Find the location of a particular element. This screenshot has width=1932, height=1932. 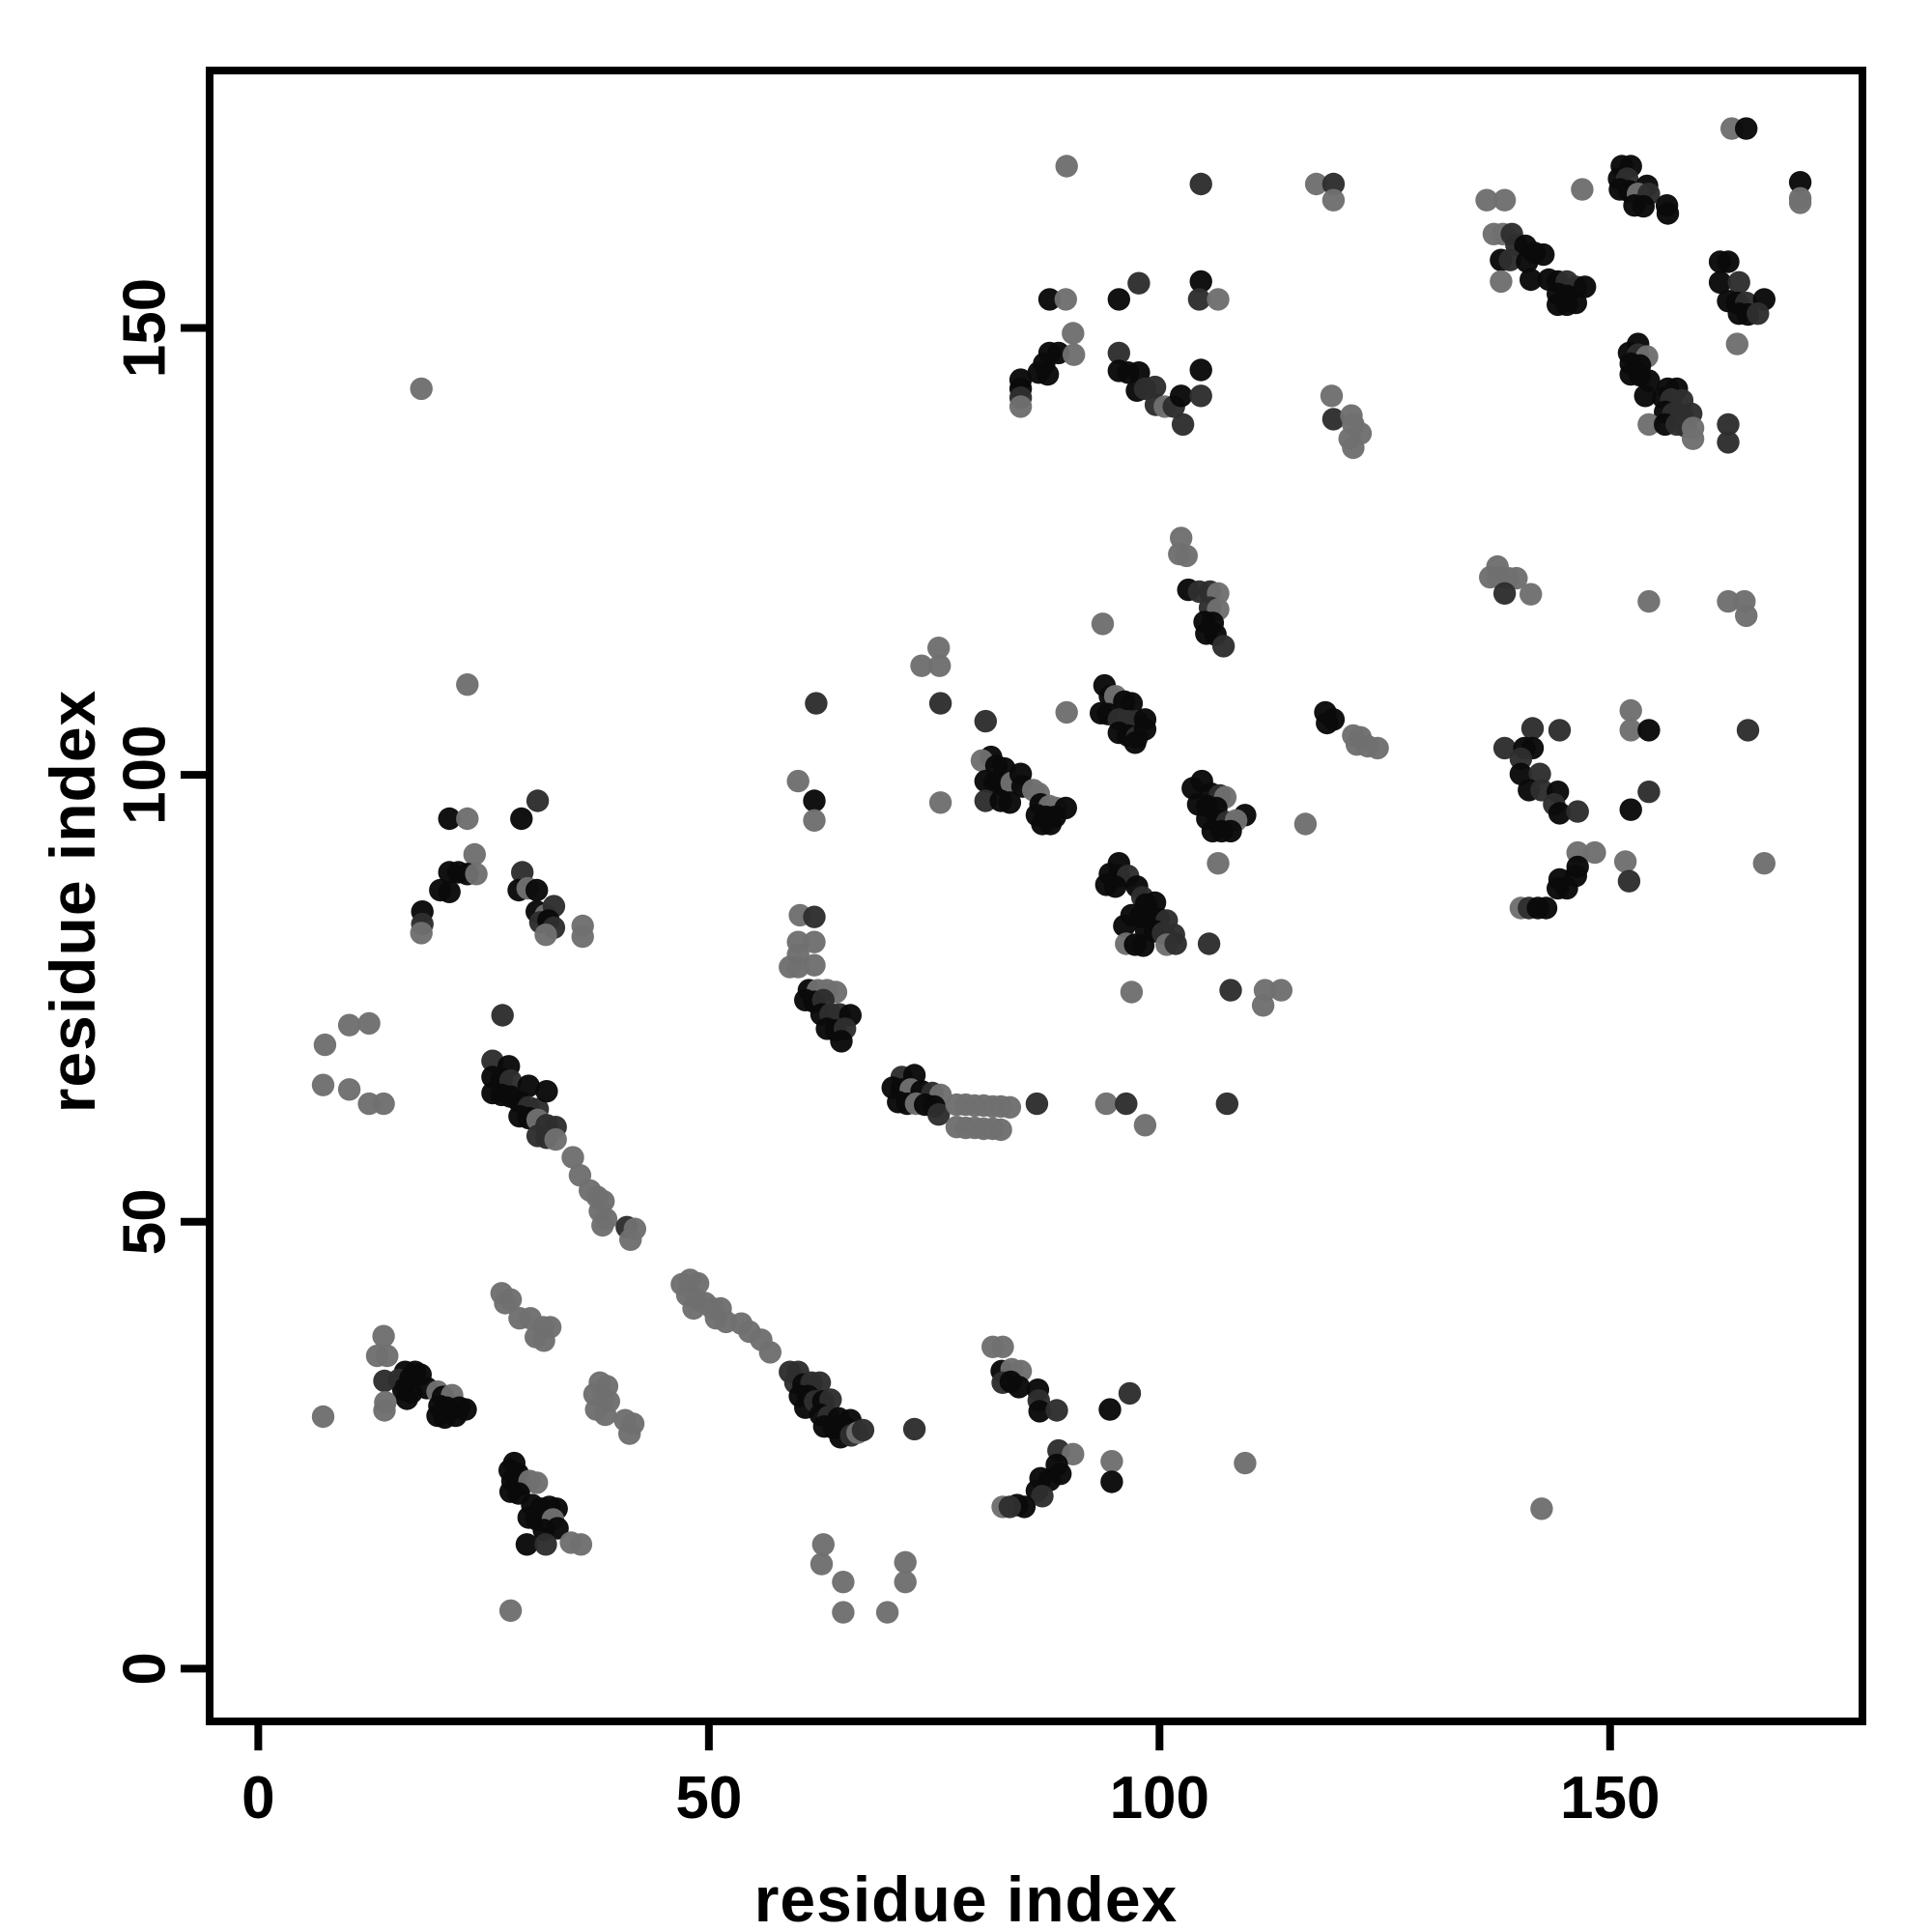

y-tick-label: 100 is located at coordinates (145, 774).